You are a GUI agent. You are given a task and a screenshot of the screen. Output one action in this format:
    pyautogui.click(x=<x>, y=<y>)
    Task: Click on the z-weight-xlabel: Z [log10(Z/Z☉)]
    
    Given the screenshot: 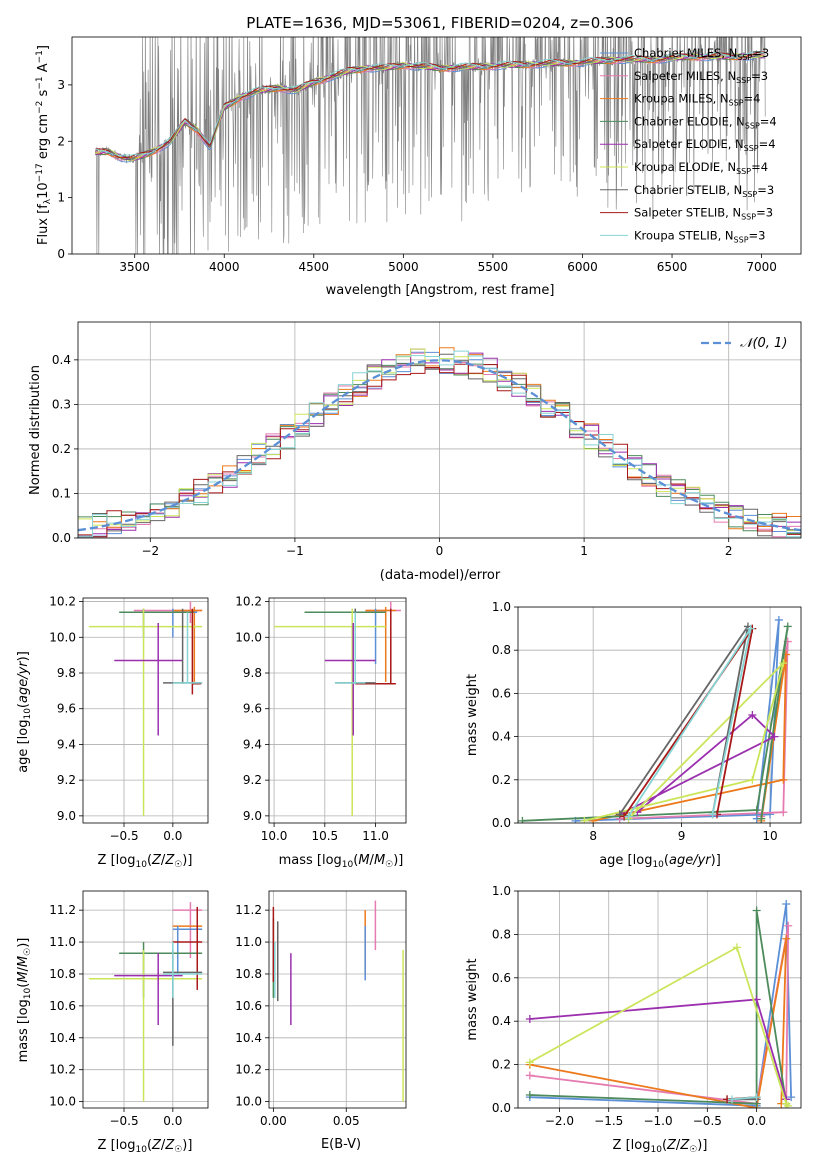 What is the action you would take?
    pyautogui.click(x=660, y=1146)
    